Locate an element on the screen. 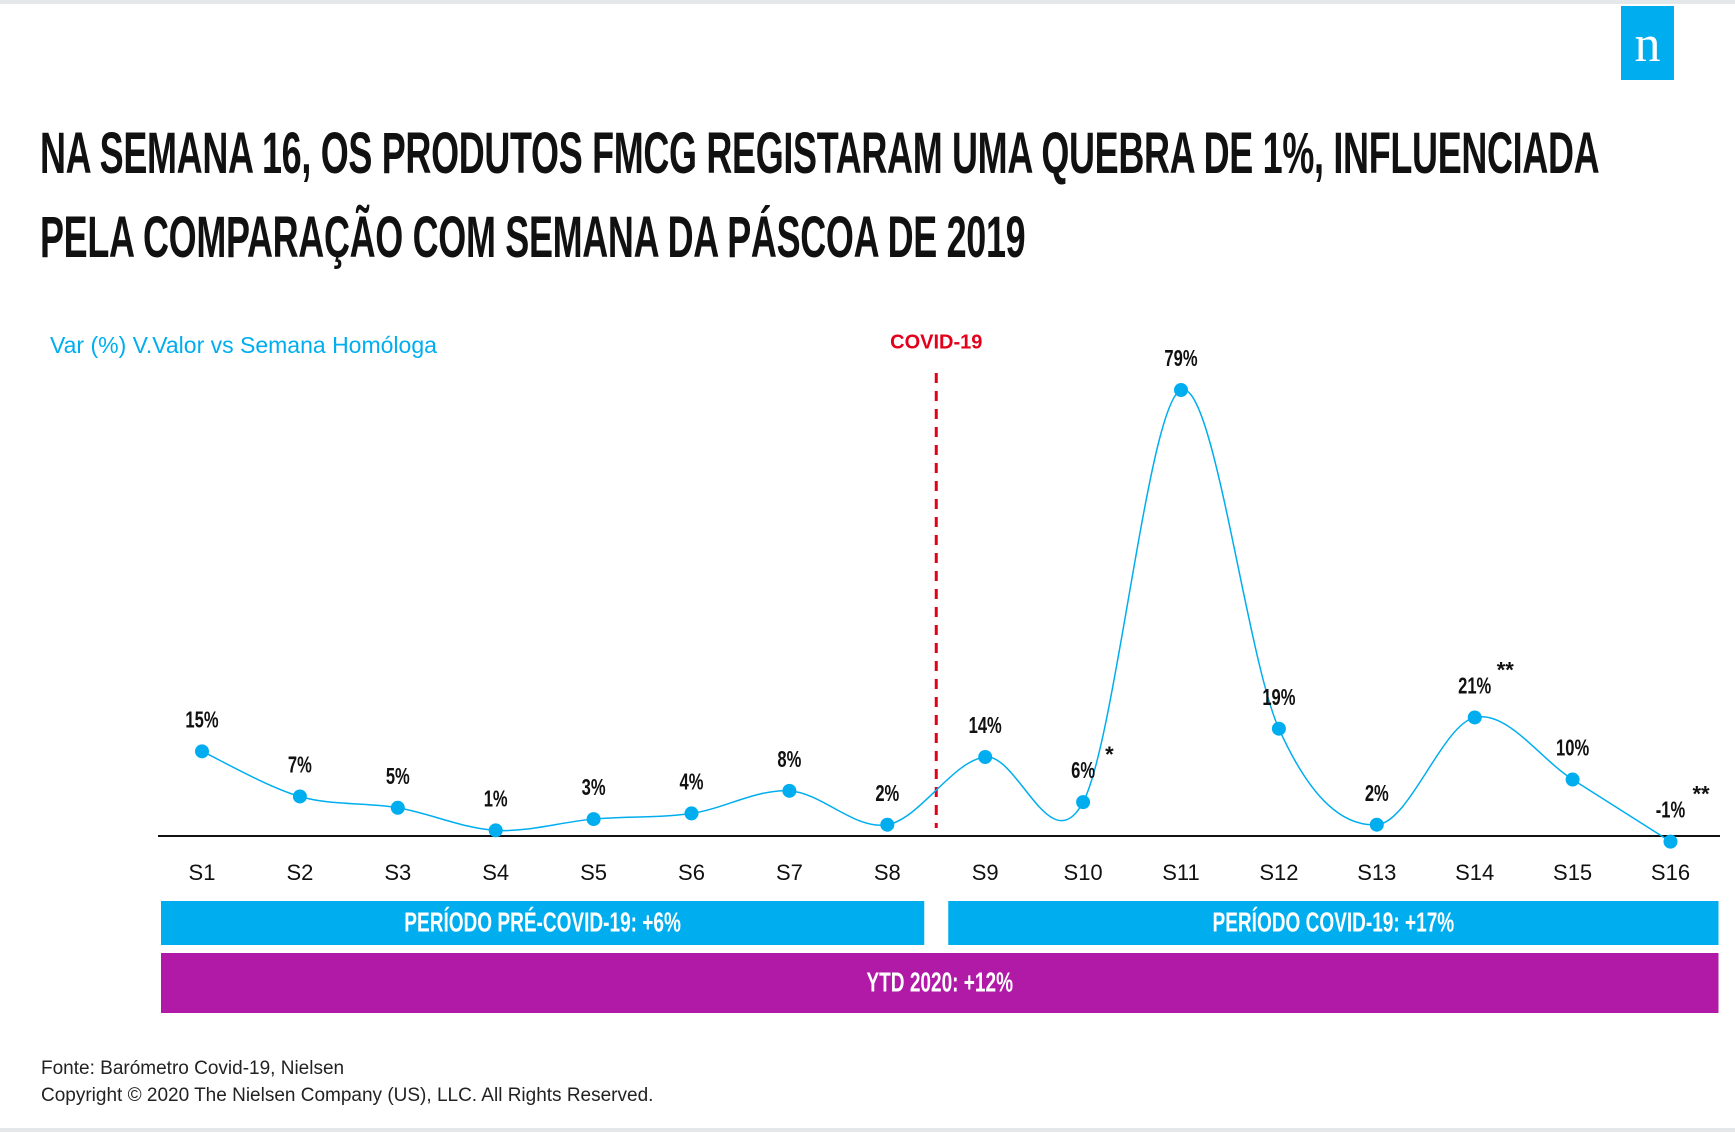 The width and height of the screenshot is (1735, 1133). x-tick-label: S11 is located at coordinates (1181, 872).